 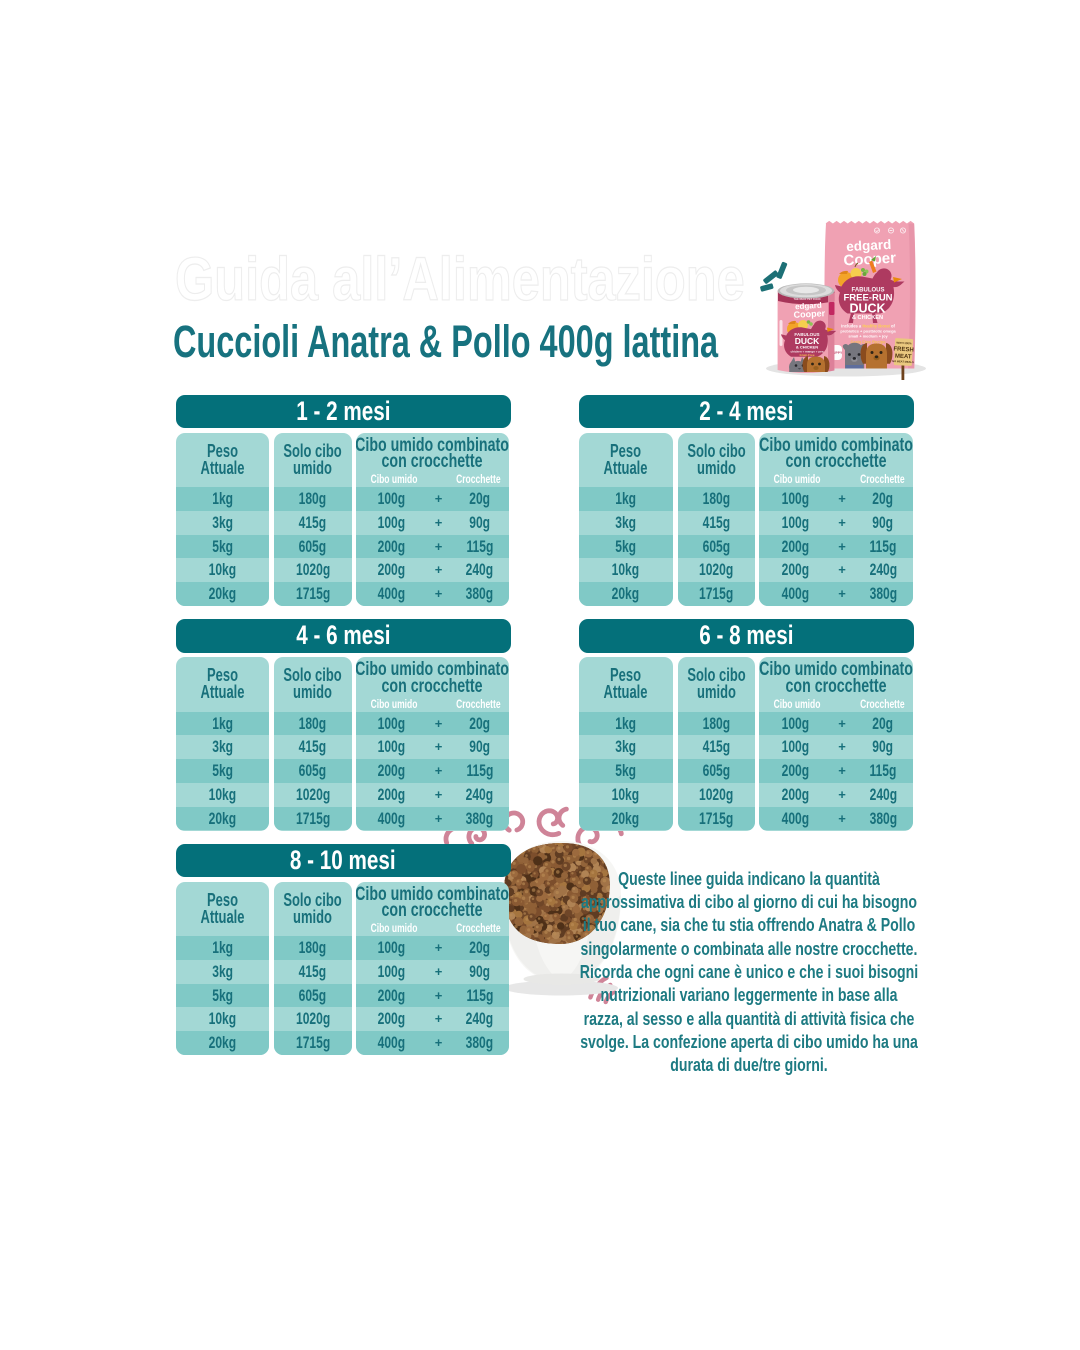 What do you see at coordinates (837, 353) in the screenshot?
I see `svg-text: PUPPY` at bounding box center [837, 353].